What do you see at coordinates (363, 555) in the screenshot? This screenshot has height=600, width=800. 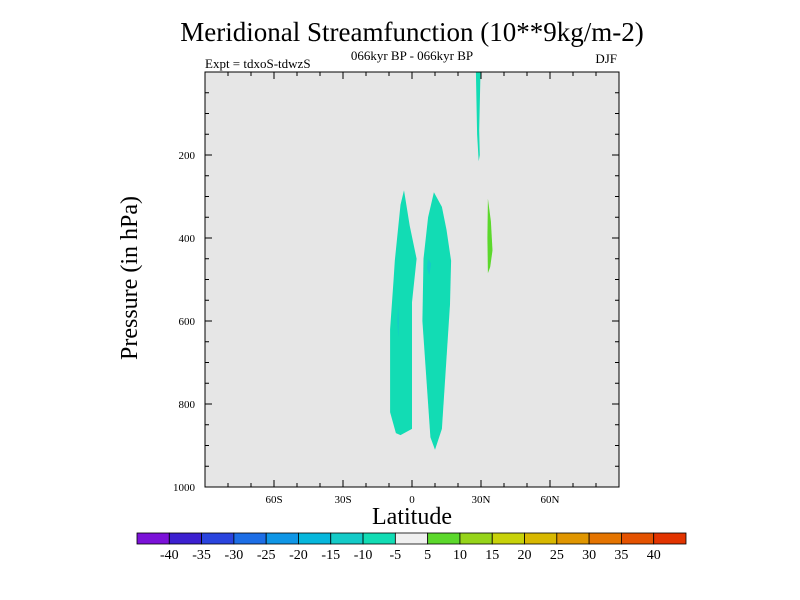 I see `colorbar-label: -10` at bounding box center [363, 555].